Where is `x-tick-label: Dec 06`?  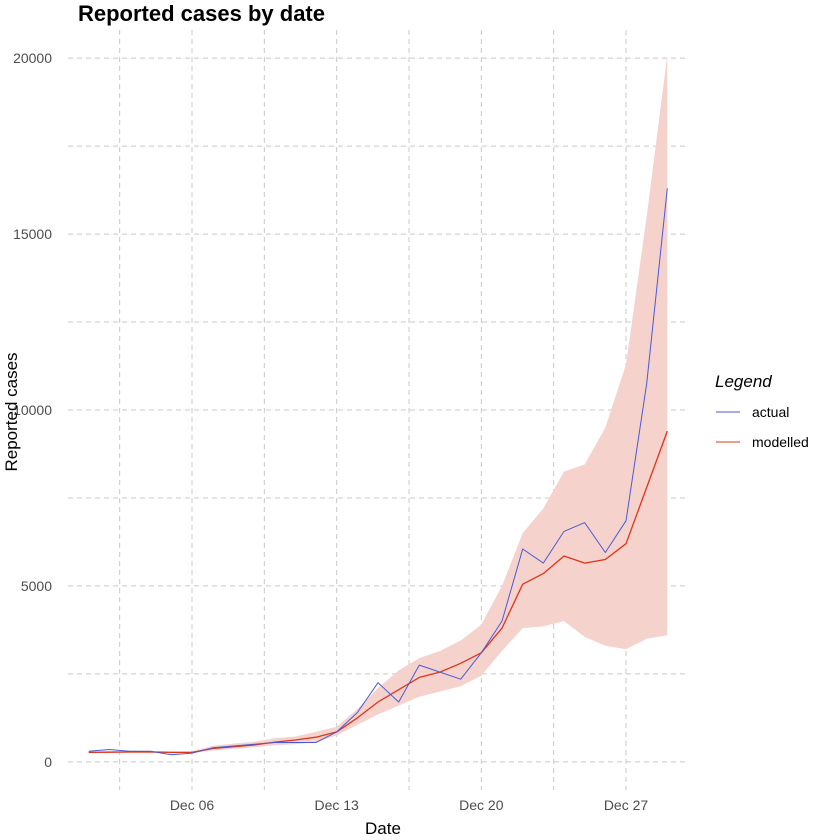
x-tick-label: Dec 06 is located at coordinates (192, 805).